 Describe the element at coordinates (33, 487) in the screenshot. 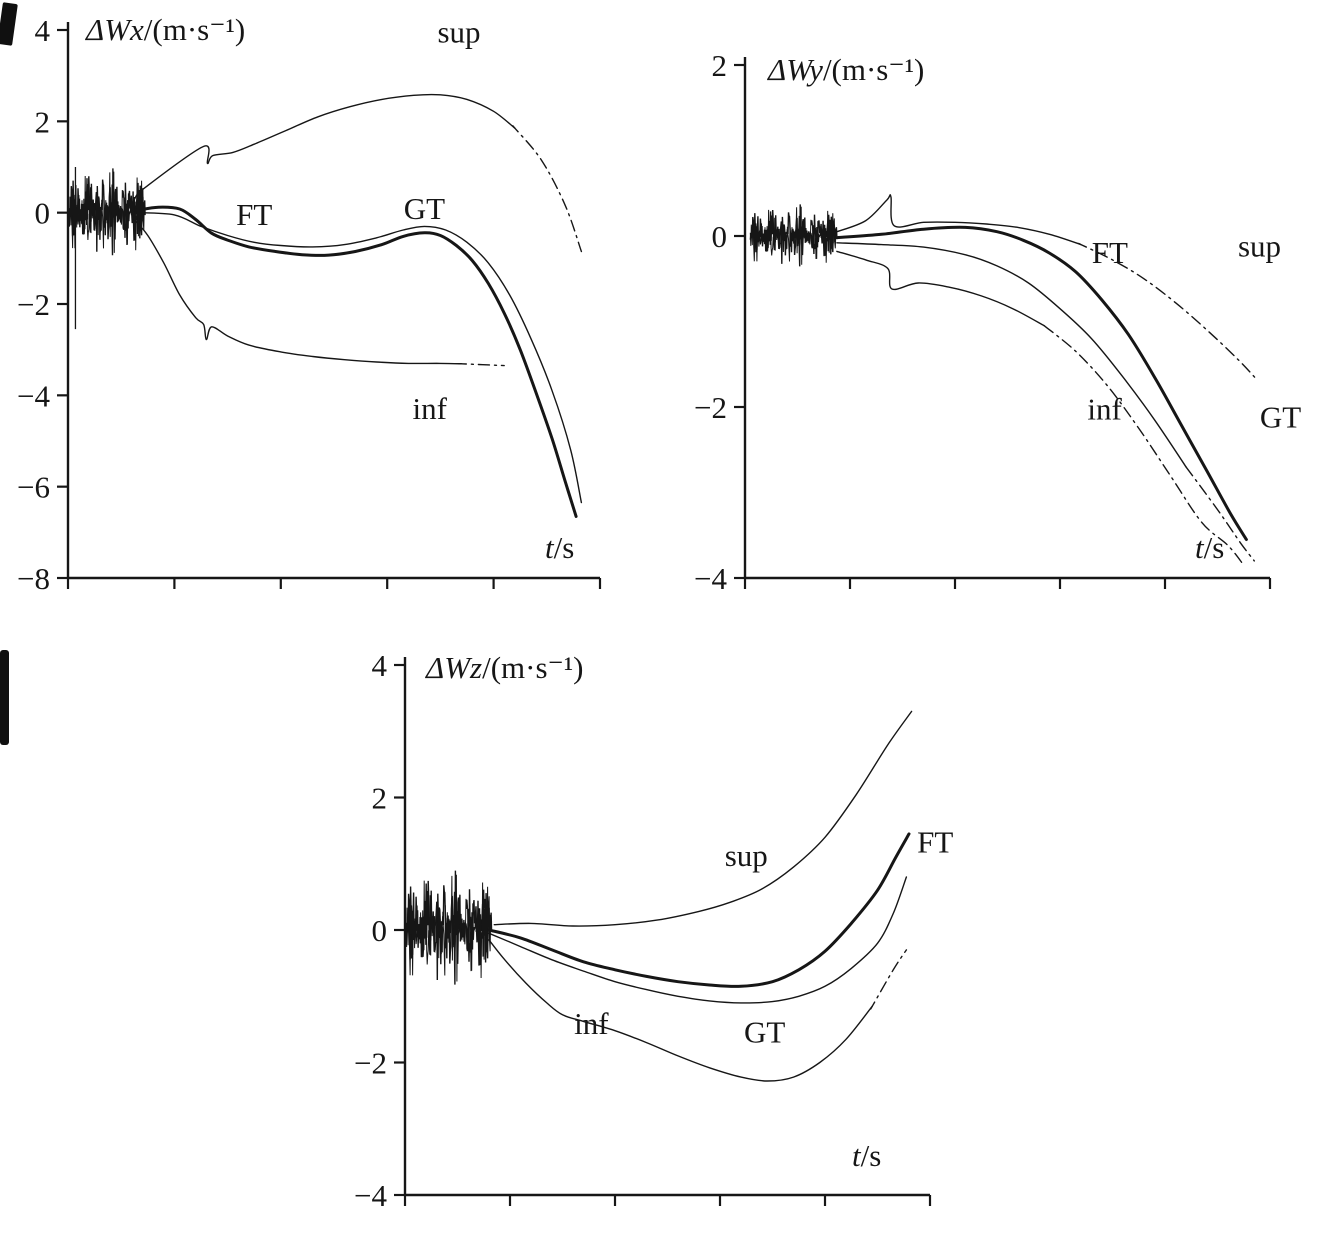

I see `y-tick-label: −6` at that location.